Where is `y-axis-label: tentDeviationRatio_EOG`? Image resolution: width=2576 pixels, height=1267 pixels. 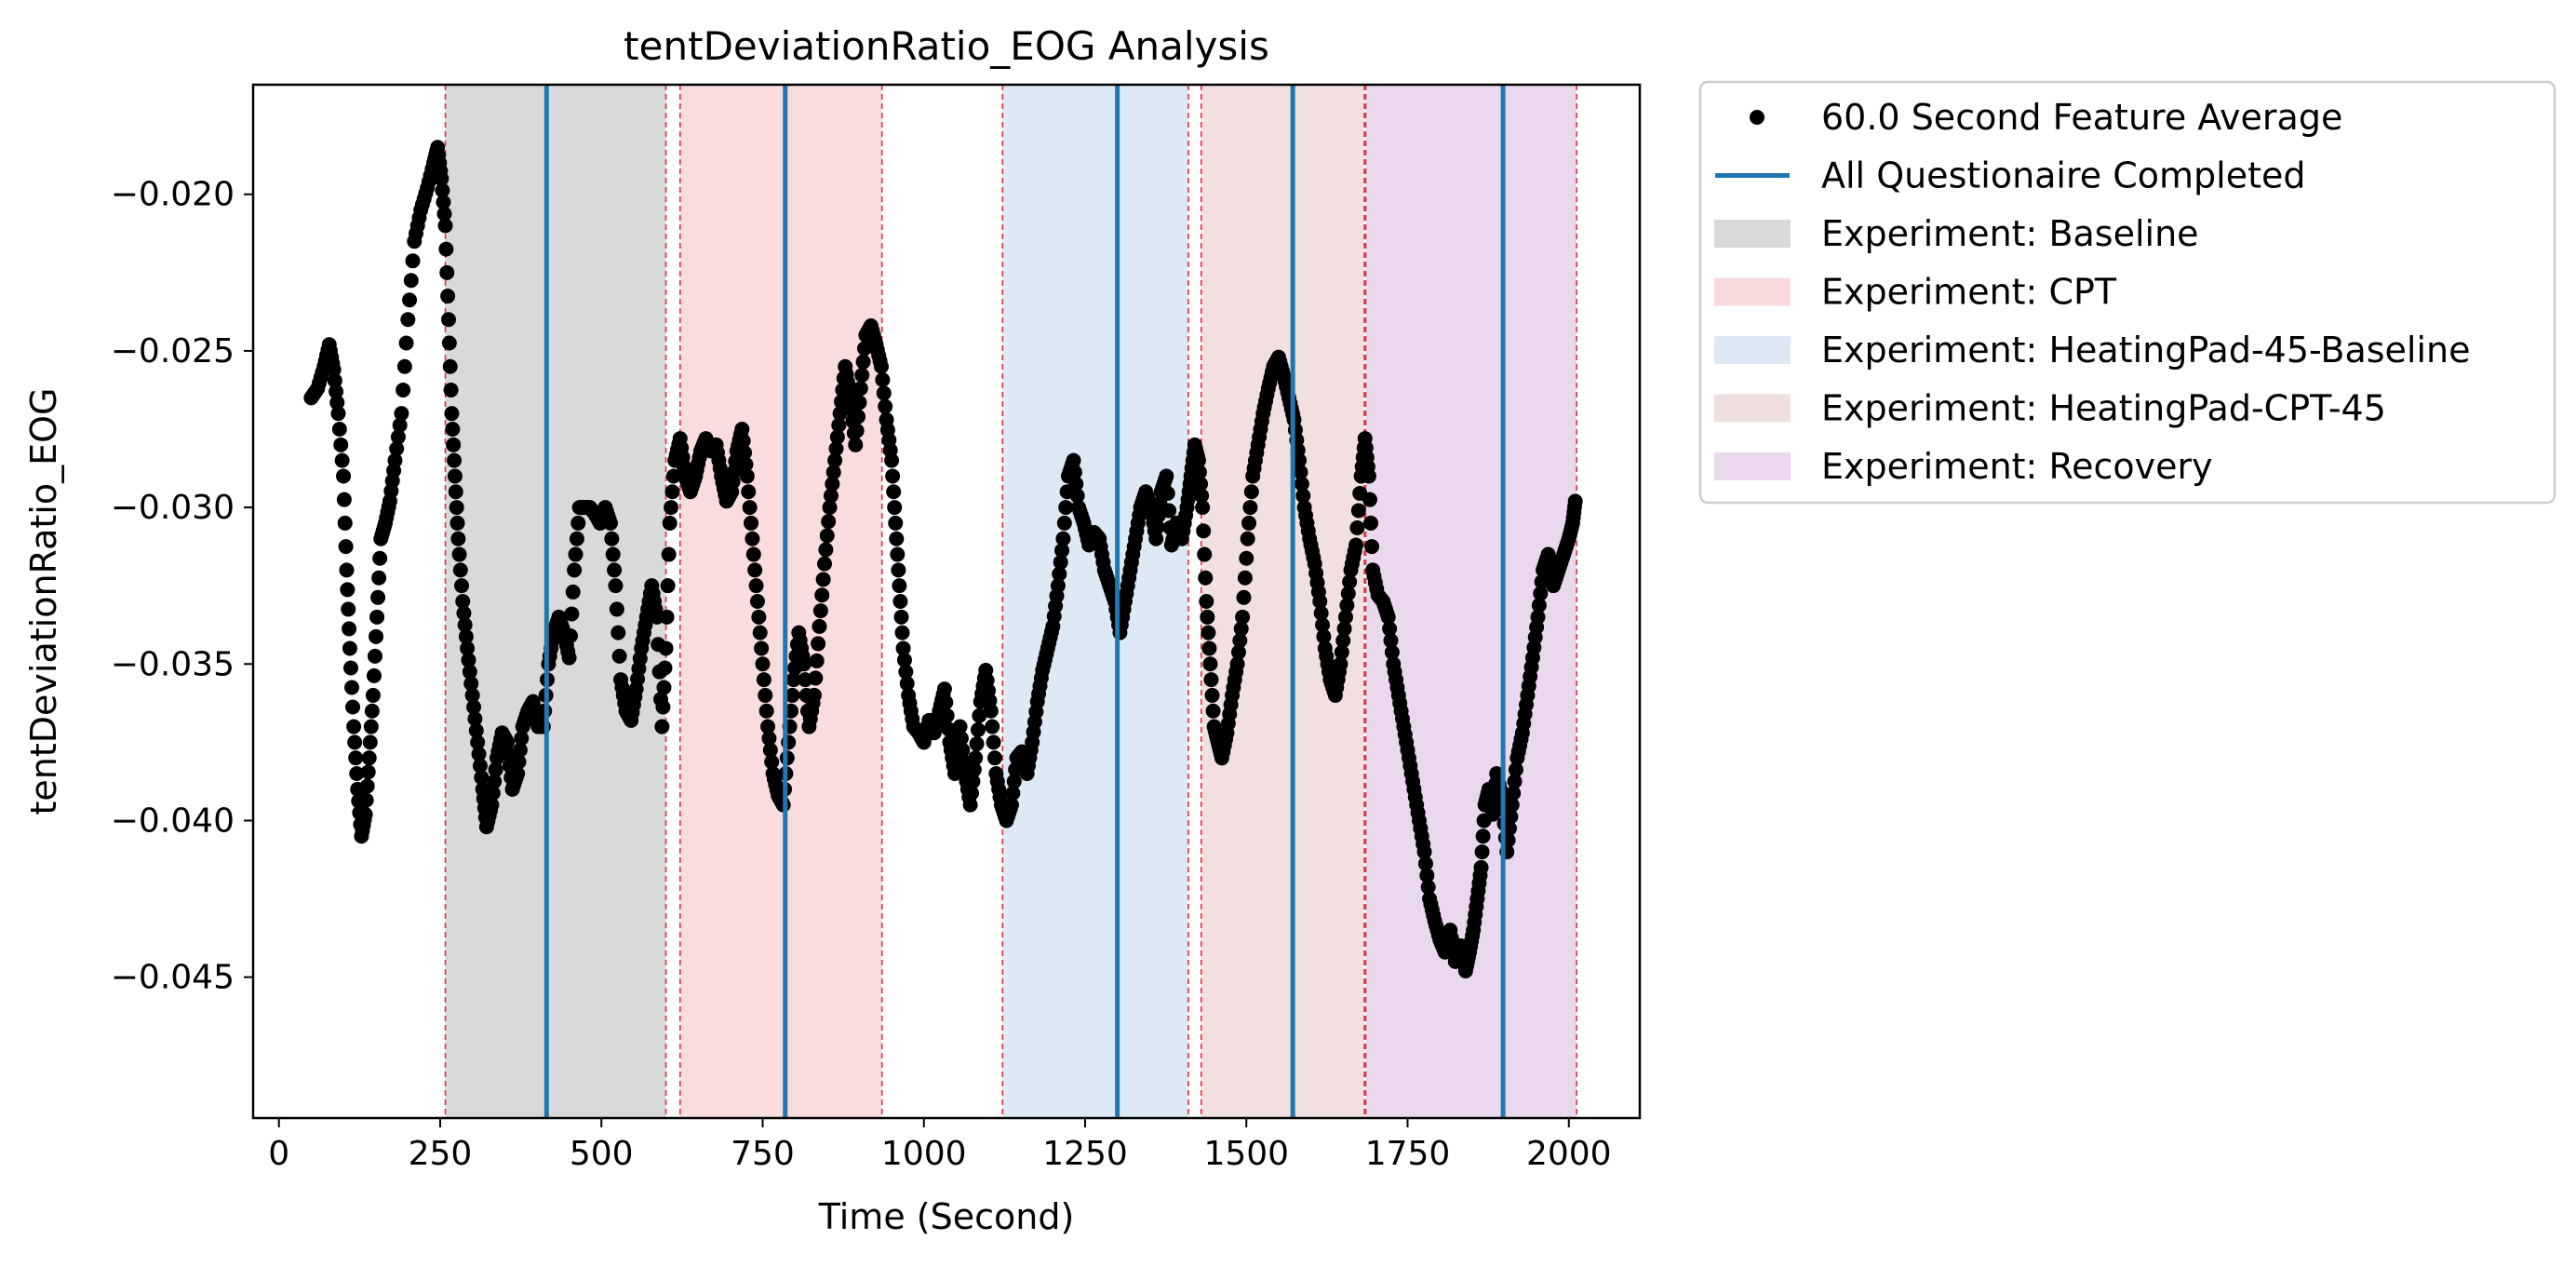 y-axis-label: tentDeviationRatio_EOG is located at coordinates (43, 601).